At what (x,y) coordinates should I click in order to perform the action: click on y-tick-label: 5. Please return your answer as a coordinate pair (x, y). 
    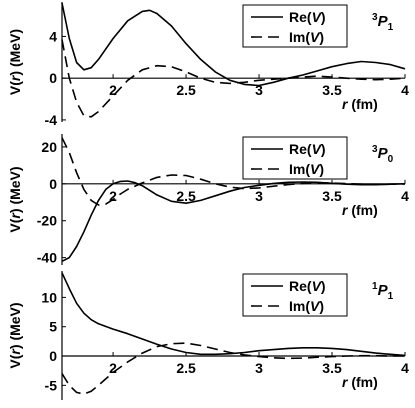
    Looking at the image, I should click on (53, 327).